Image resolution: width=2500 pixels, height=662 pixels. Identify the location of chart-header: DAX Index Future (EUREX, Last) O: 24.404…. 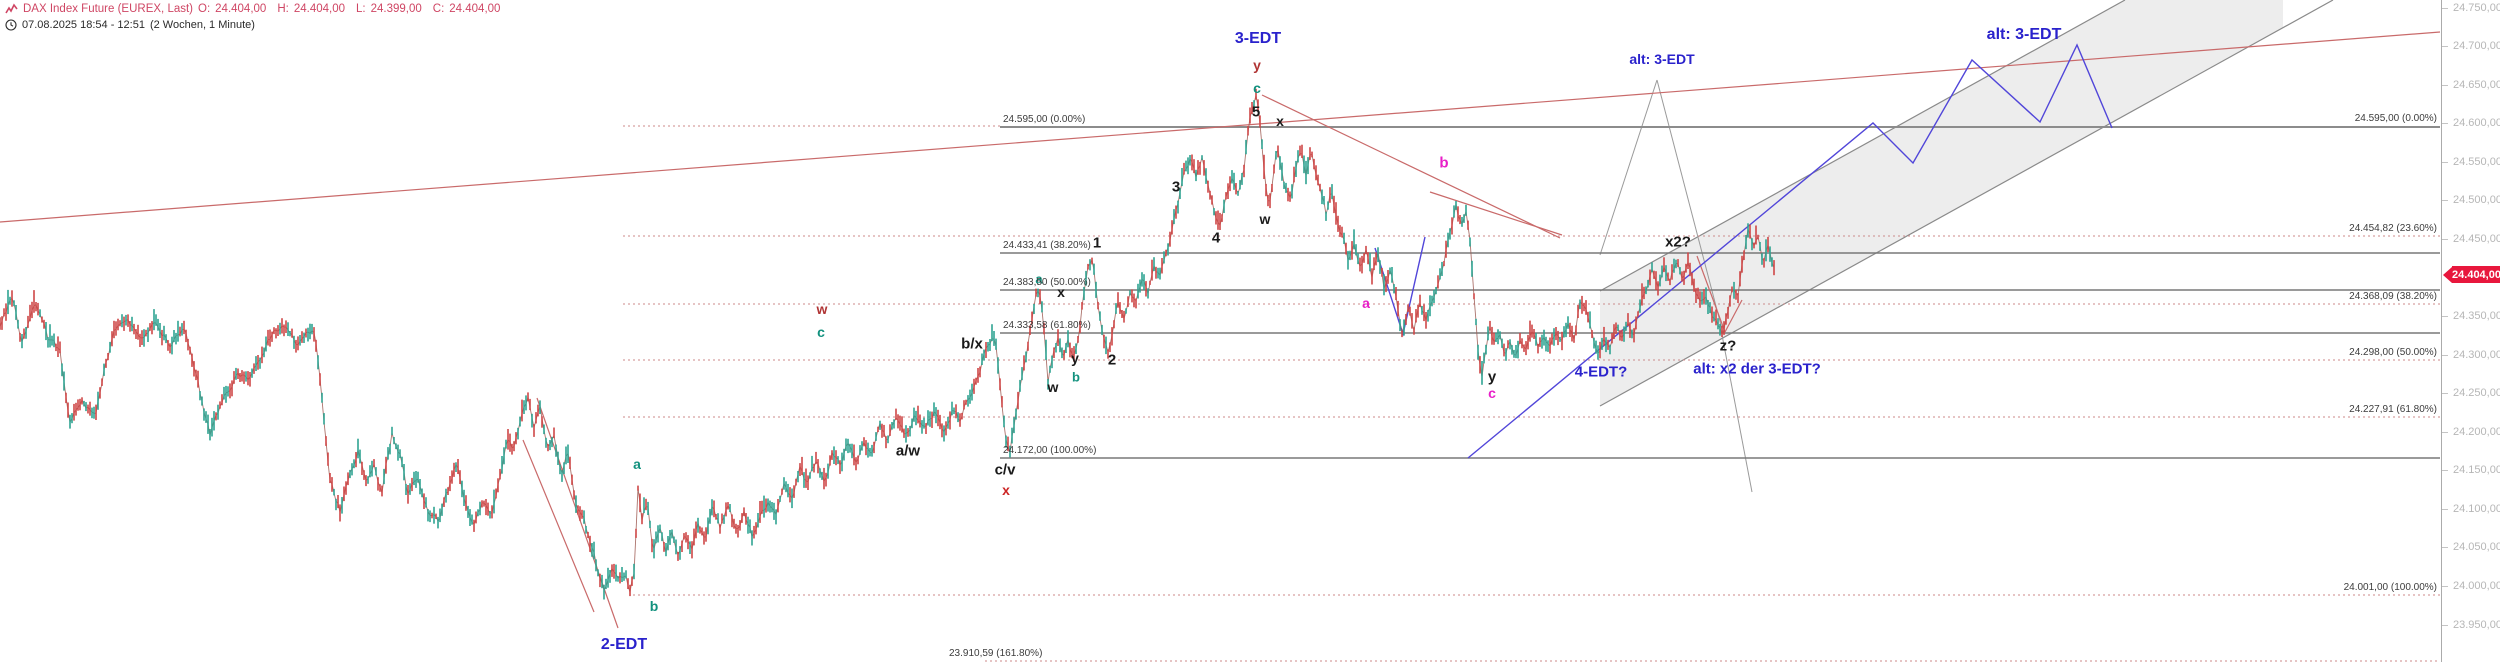
(255, 17).